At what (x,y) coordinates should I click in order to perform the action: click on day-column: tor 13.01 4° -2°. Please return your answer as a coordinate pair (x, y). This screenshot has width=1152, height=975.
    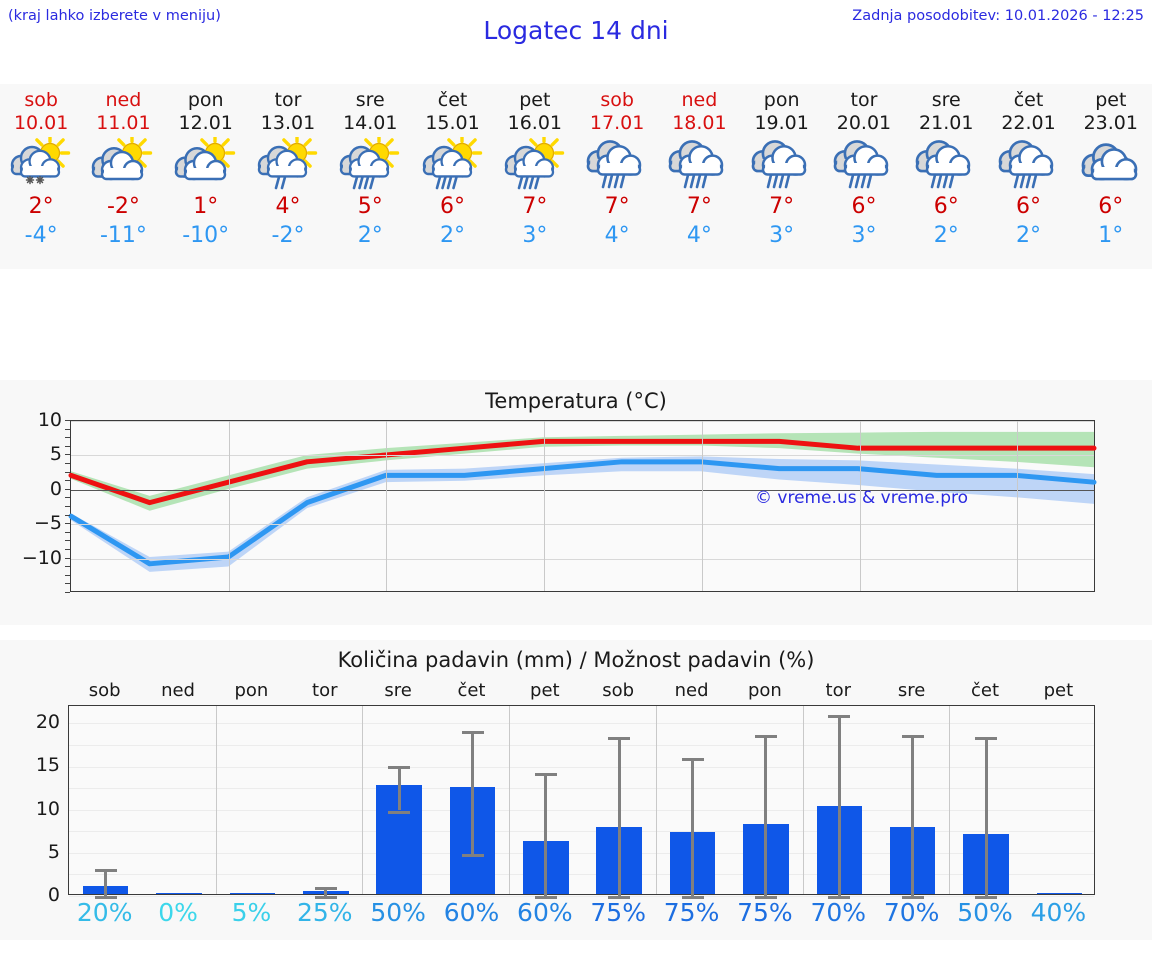
    Looking at the image, I should click on (288, 176).